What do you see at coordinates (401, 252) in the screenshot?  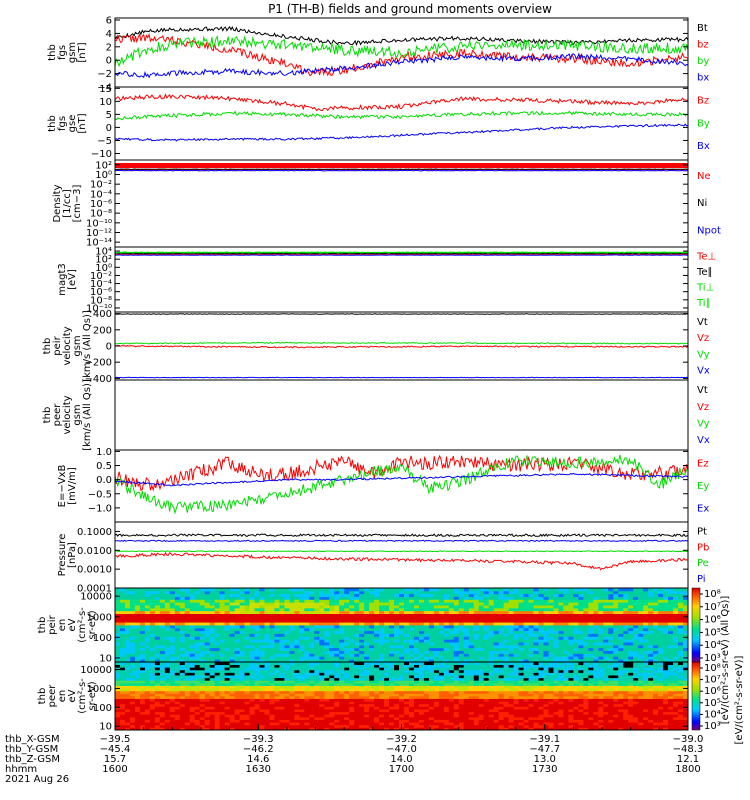 I see `series-line-Ti∥` at bounding box center [401, 252].